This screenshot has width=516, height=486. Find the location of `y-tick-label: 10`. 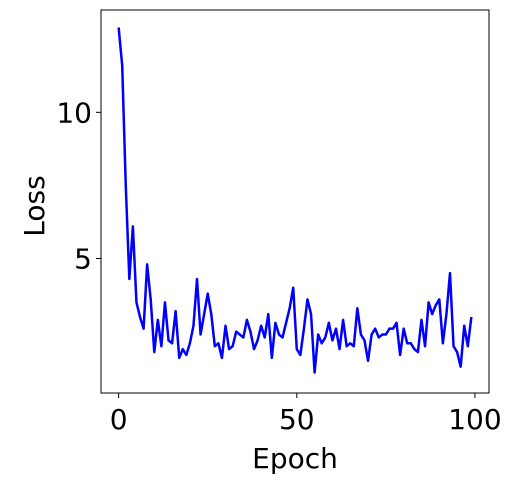

y-tick-label: 10 is located at coordinates (74, 112).